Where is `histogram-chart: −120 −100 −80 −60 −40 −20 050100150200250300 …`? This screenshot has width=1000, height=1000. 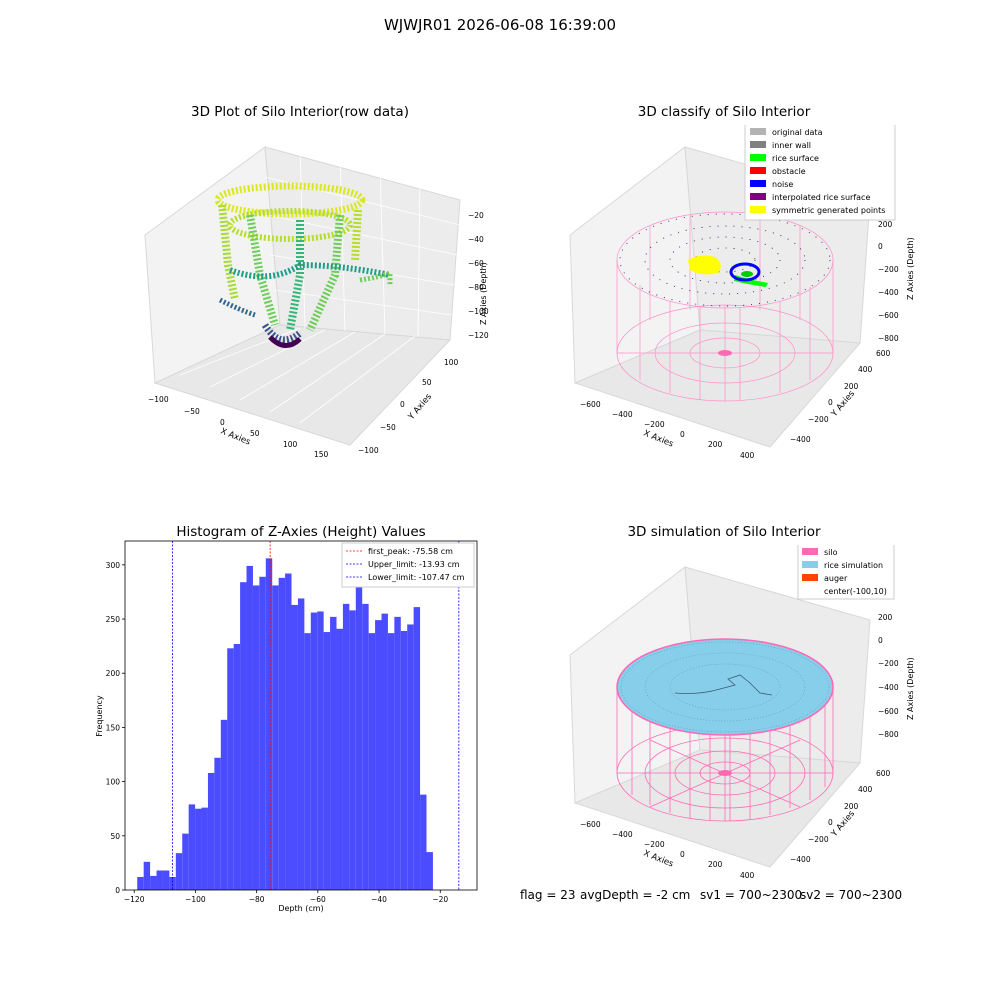 histogram-chart: −120 −100 −80 −60 −40 −20 050100150200250300 … is located at coordinates (286, 726).